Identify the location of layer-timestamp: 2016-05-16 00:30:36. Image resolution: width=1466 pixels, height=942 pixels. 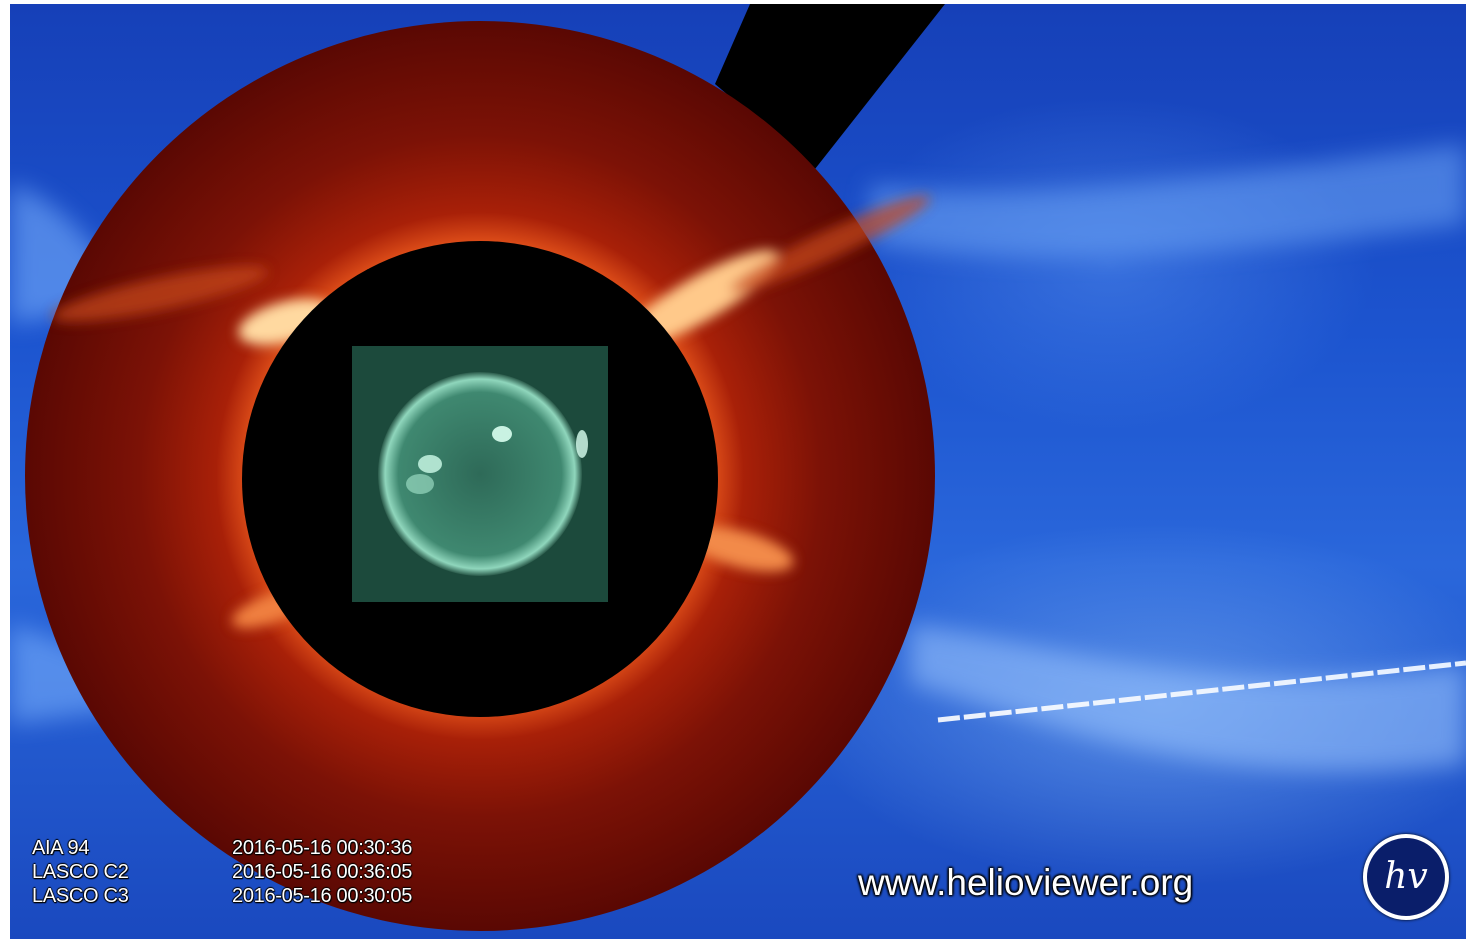
(322, 848).